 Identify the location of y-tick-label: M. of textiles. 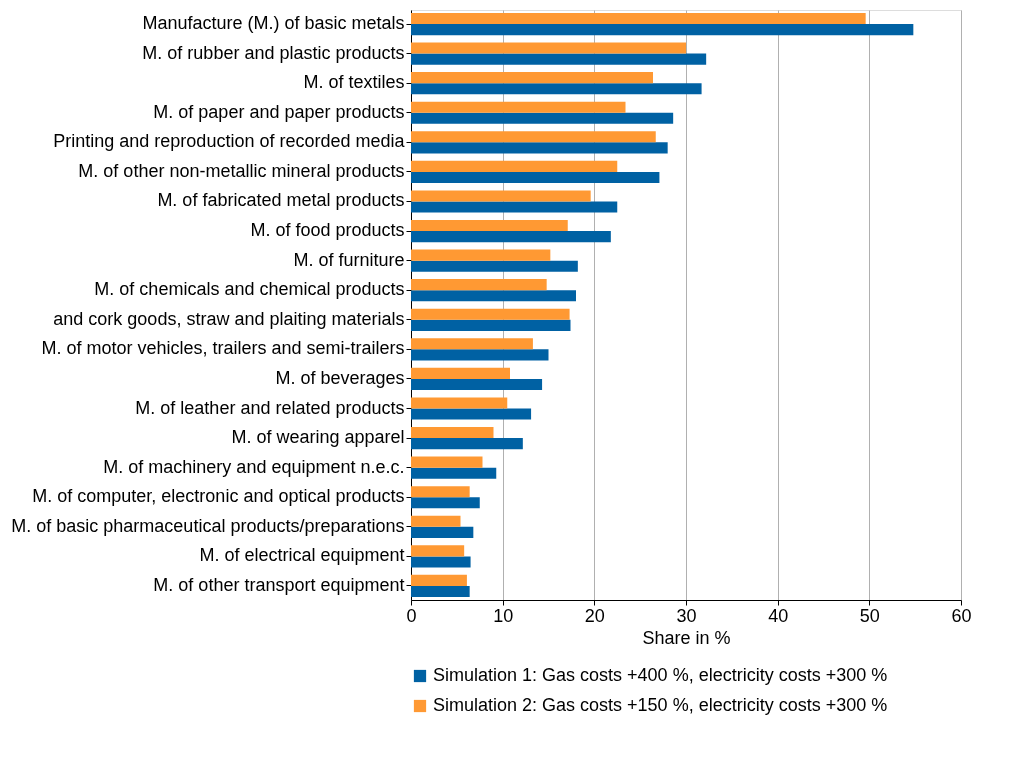
(354, 82).